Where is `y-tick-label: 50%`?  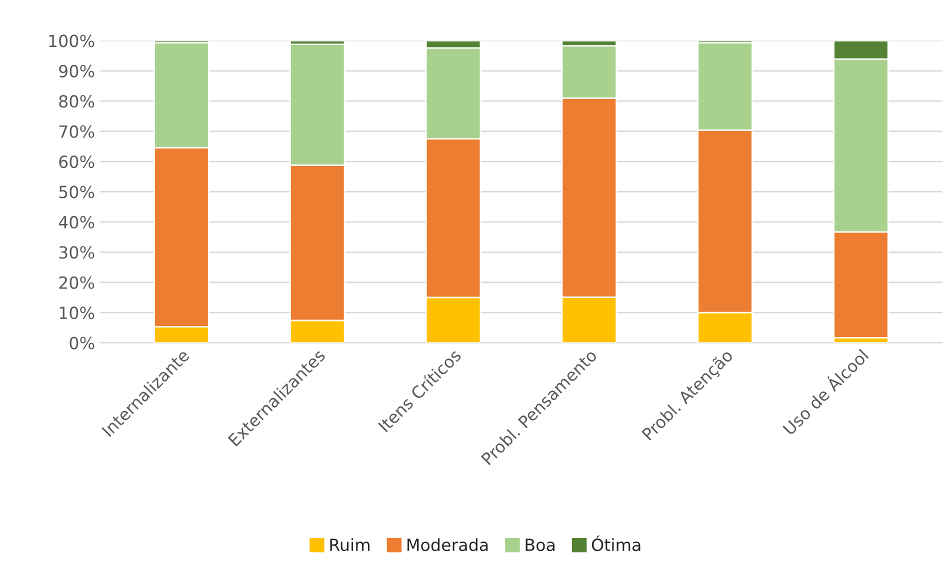
y-tick-label: 50% is located at coordinates (76, 192).